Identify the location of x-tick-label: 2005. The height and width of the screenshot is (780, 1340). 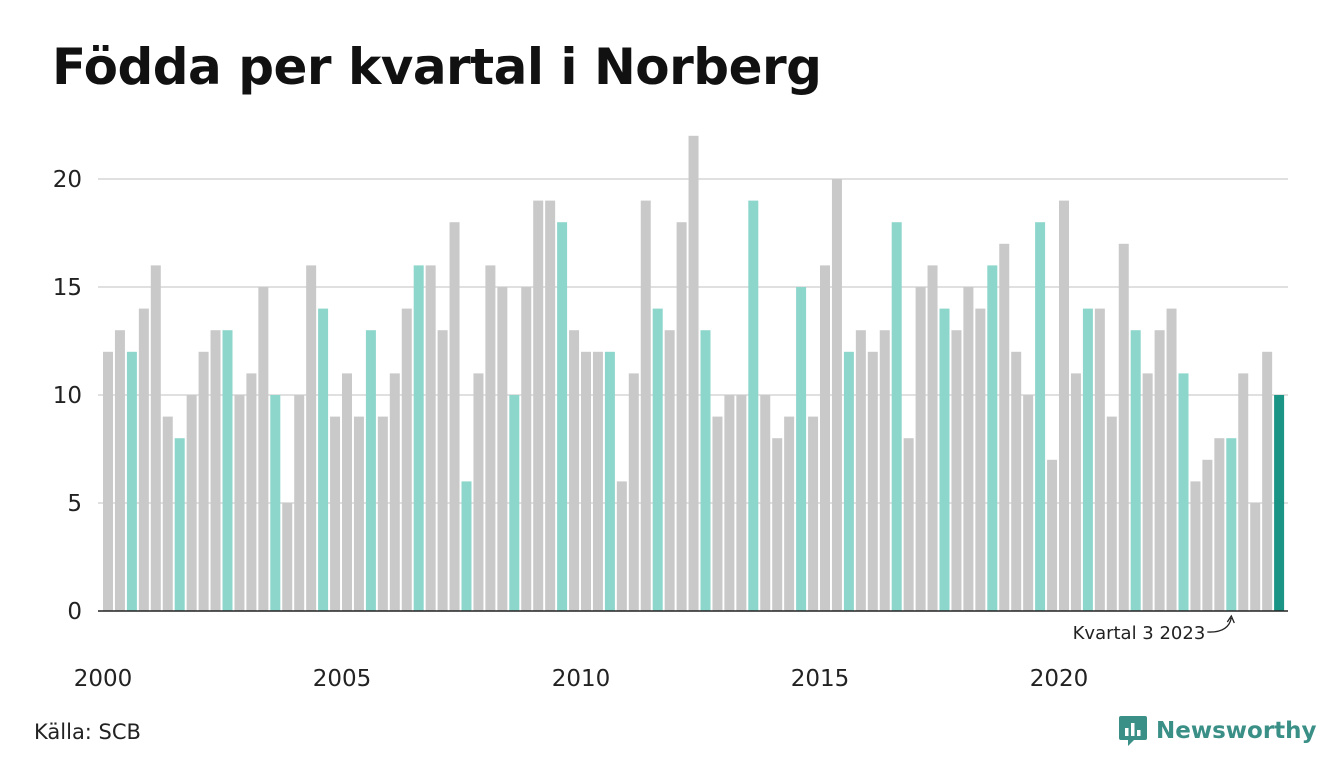
(342, 679).